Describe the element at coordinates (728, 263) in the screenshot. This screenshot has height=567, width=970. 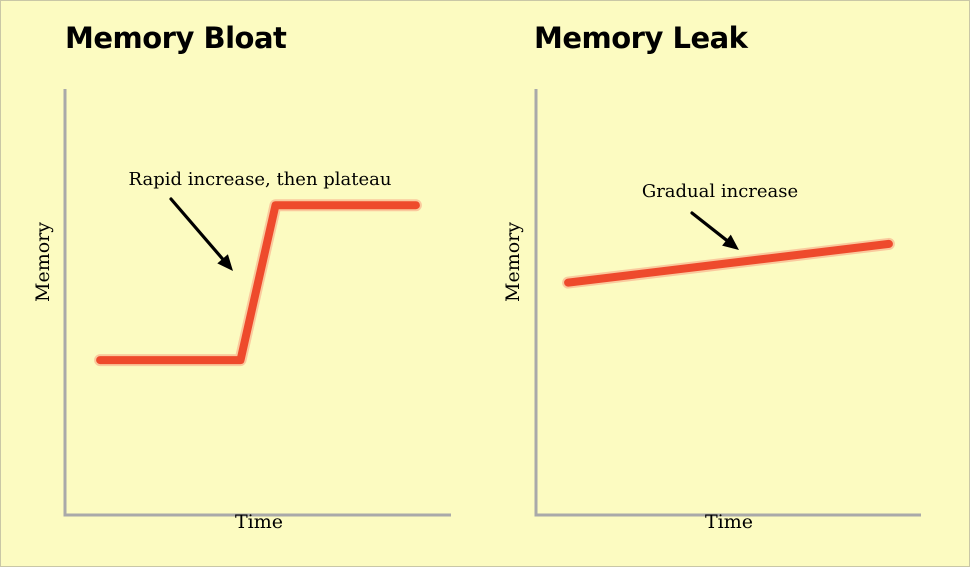
I see `series-line-leak` at that location.